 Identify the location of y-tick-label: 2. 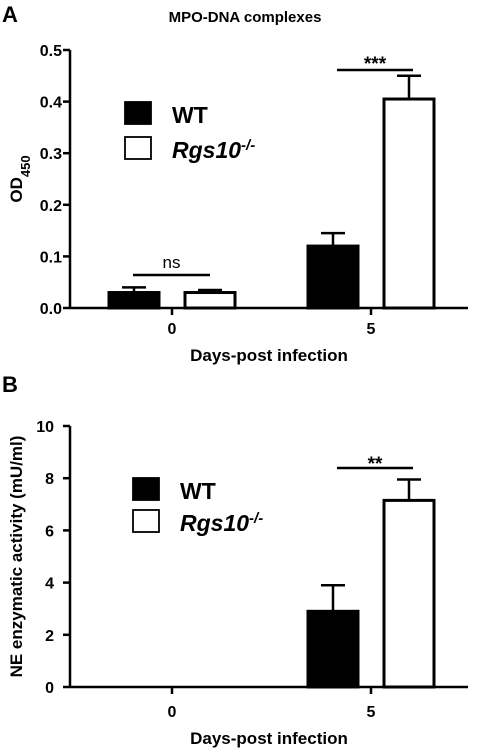
(49, 636).